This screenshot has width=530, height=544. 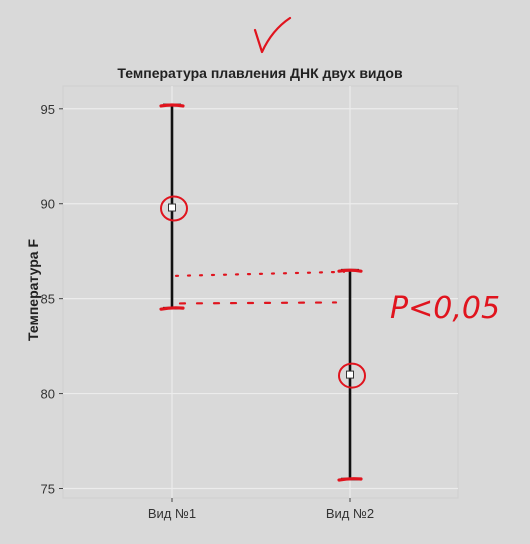 I want to click on red-dashed-line, so click(x=258, y=303).